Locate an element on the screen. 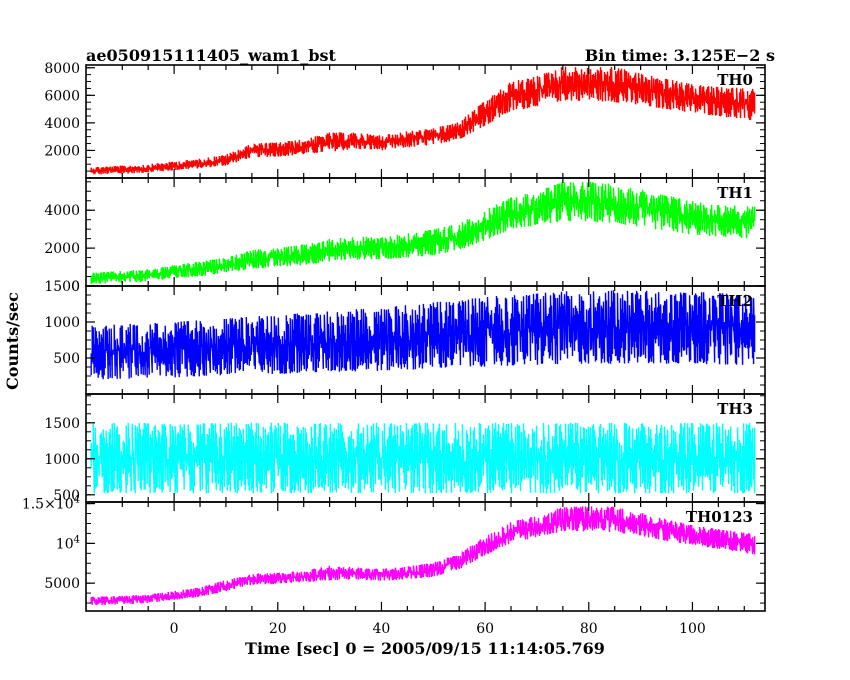 The image size is (850, 680). series-line-th2 is located at coordinates (423, 335).